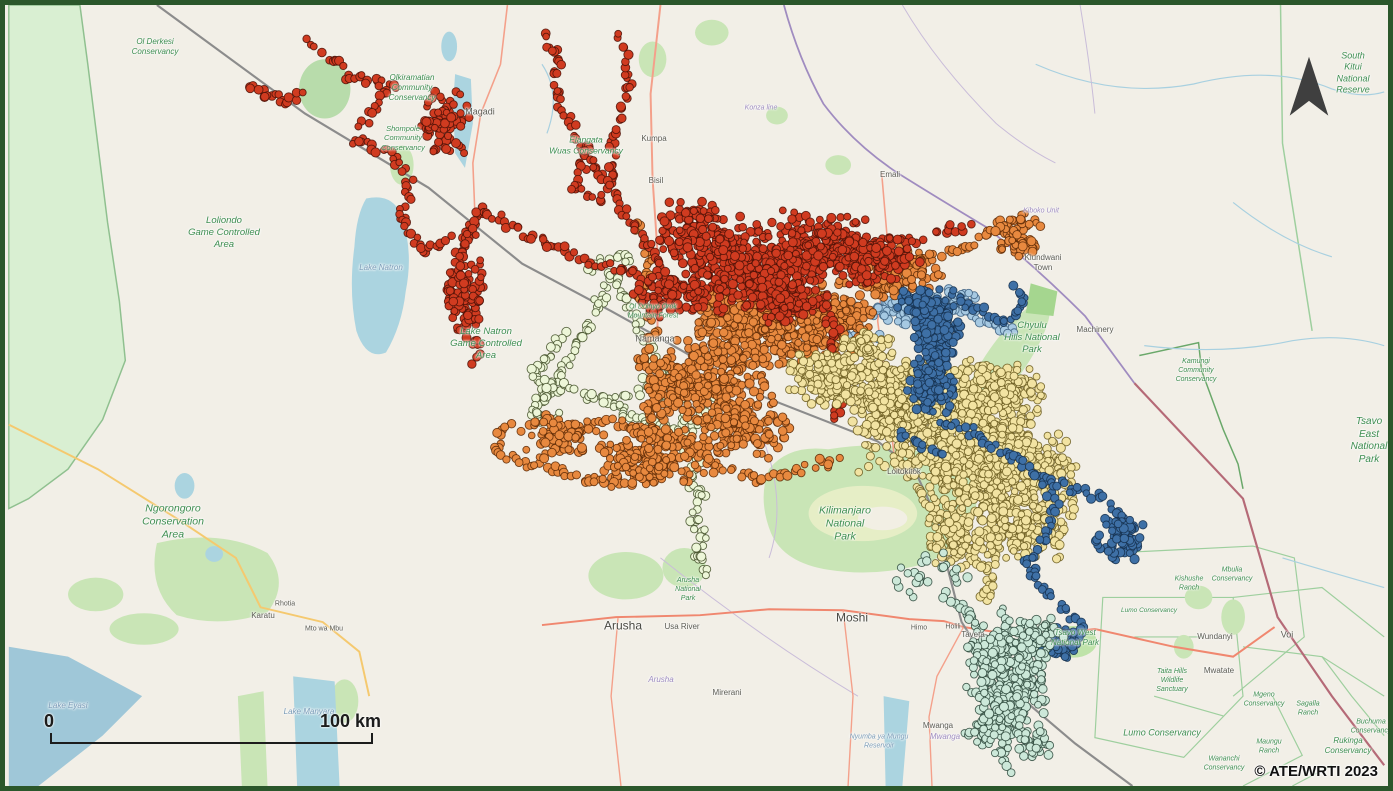  Describe the element at coordinates (1032, 337) in the screenshot. I see `map-label: Chyulu Hills National Park` at that location.